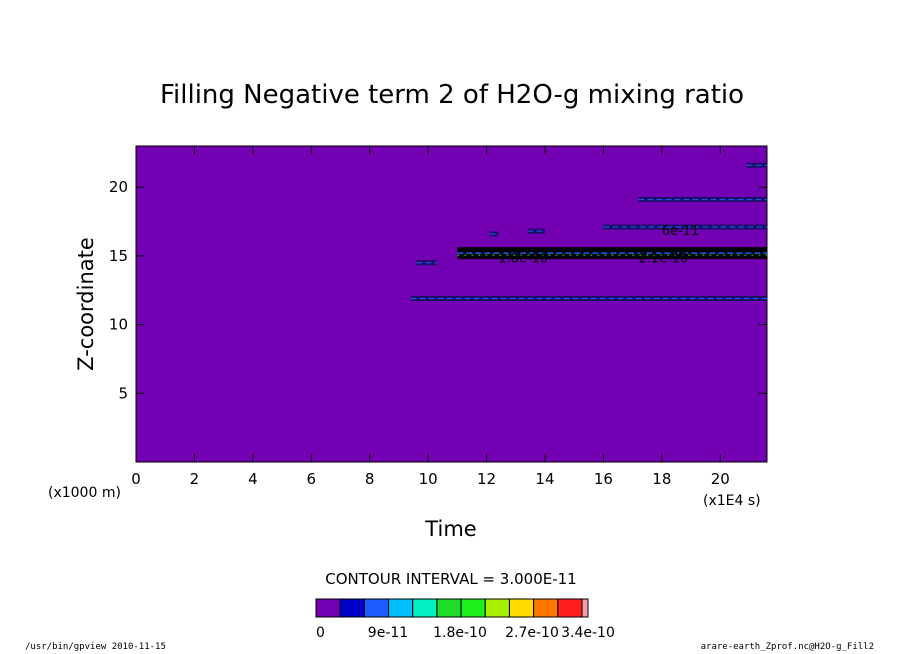 Image resolution: width=904 pixels, height=654 pixels. What do you see at coordinates (428, 479) in the screenshot?
I see `x-tick-label: 10` at bounding box center [428, 479].